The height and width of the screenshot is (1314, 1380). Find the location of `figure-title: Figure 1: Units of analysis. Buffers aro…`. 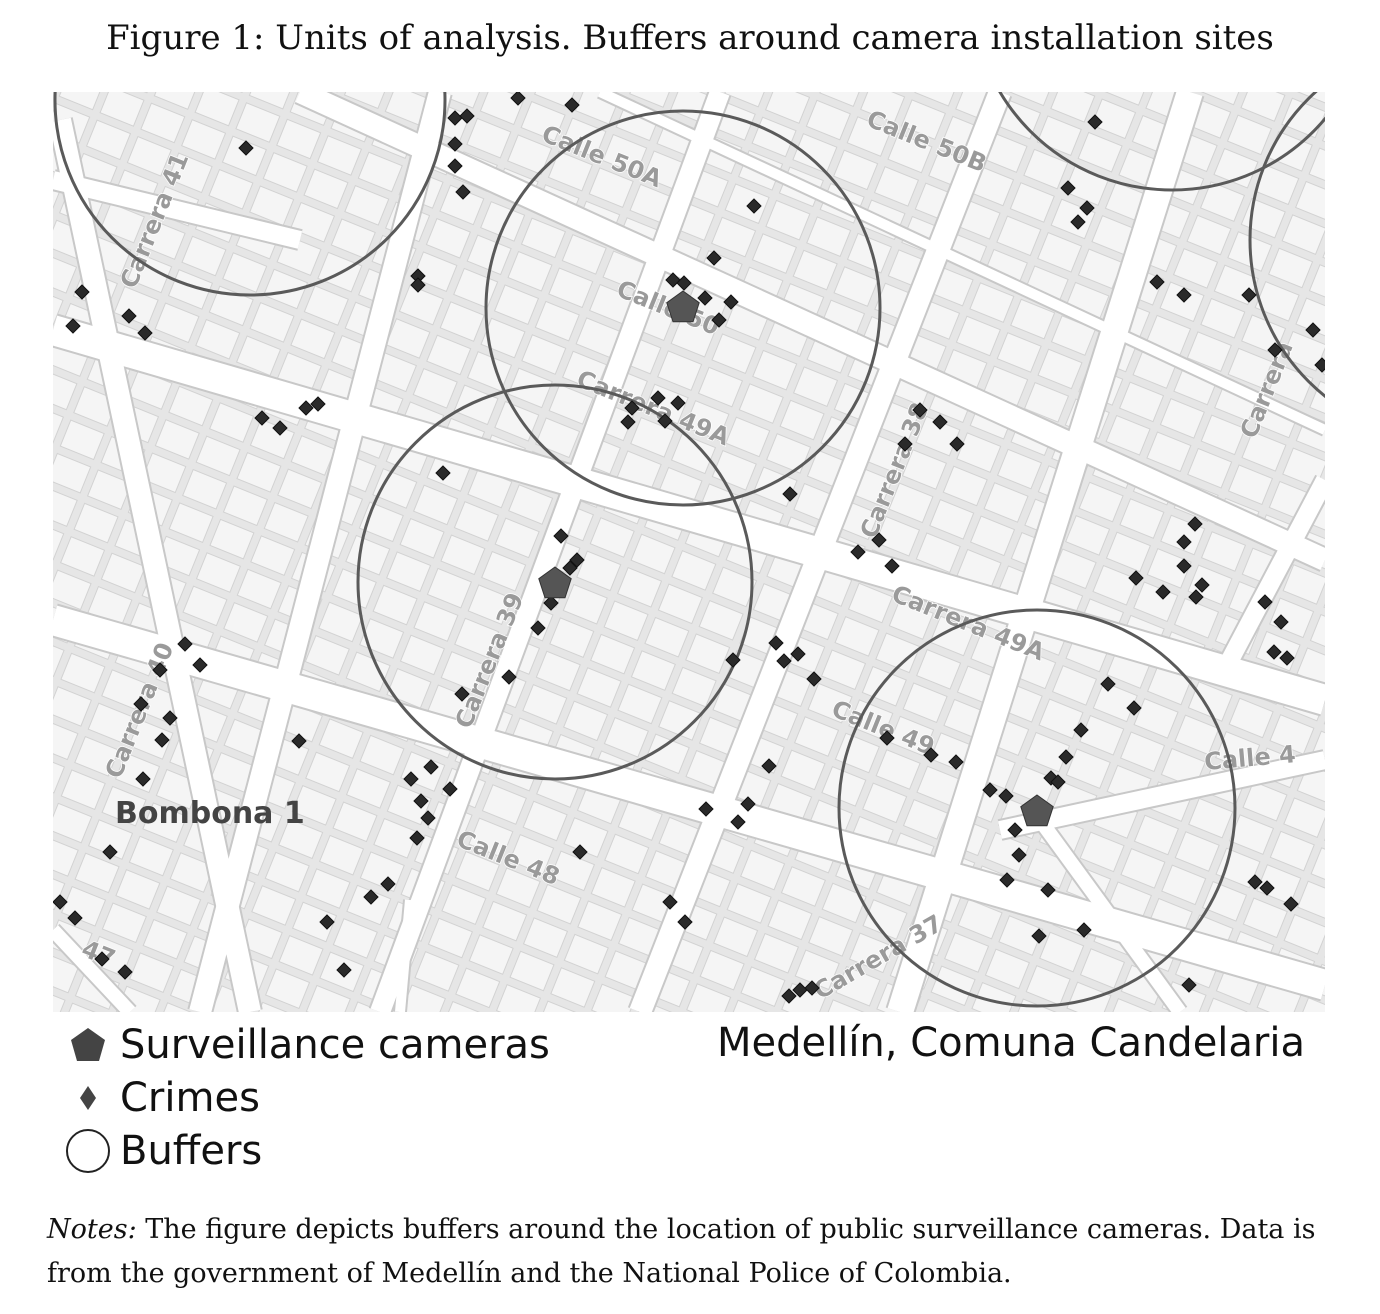

figure-title: Figure 1: Units of analysis. Buffers aro… is located at coordinates (690, 38).